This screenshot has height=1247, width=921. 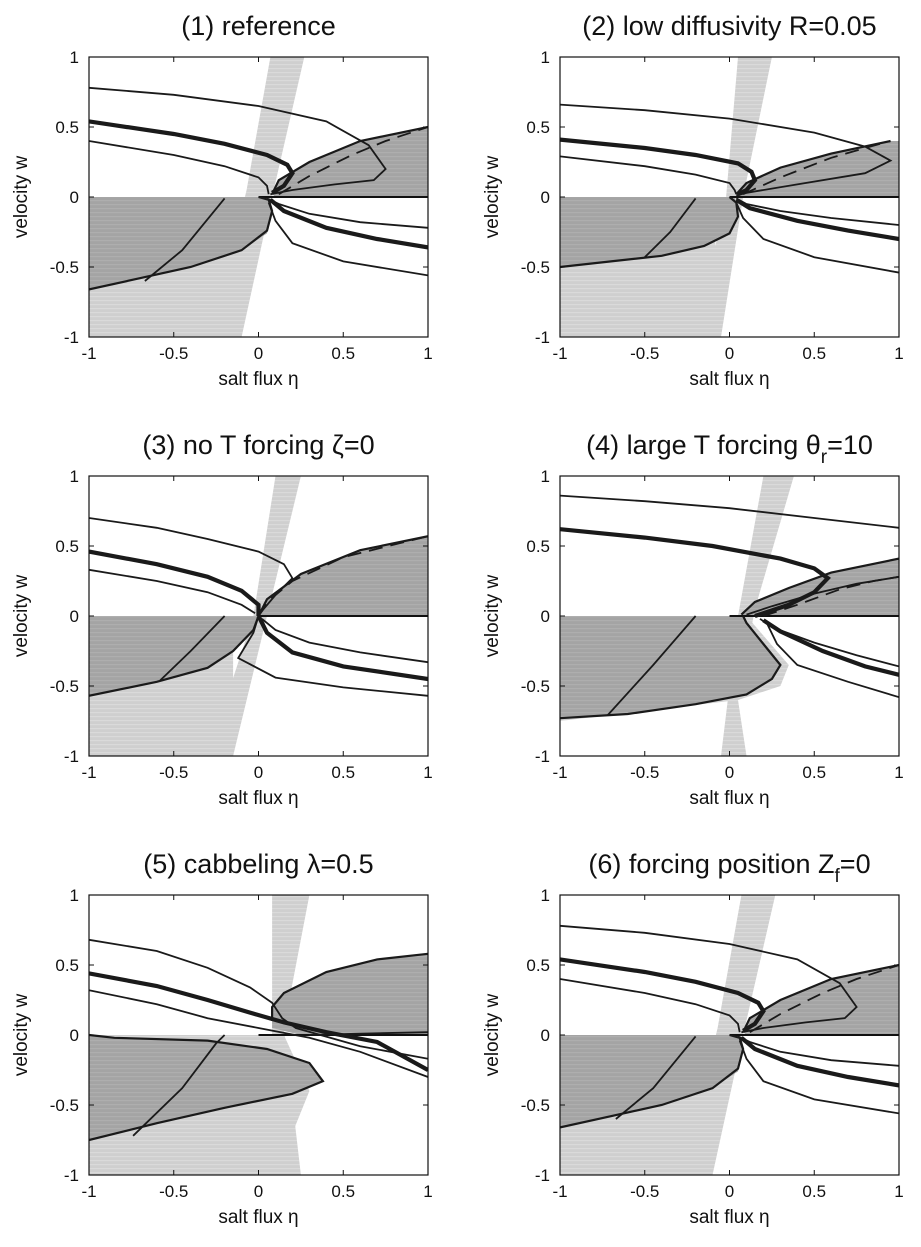 What do you see at coordinates (729, 26) in the screenshot?
I see `chart-title: (2) low diffusivity R=0.05` at bounding box center [729, 26].